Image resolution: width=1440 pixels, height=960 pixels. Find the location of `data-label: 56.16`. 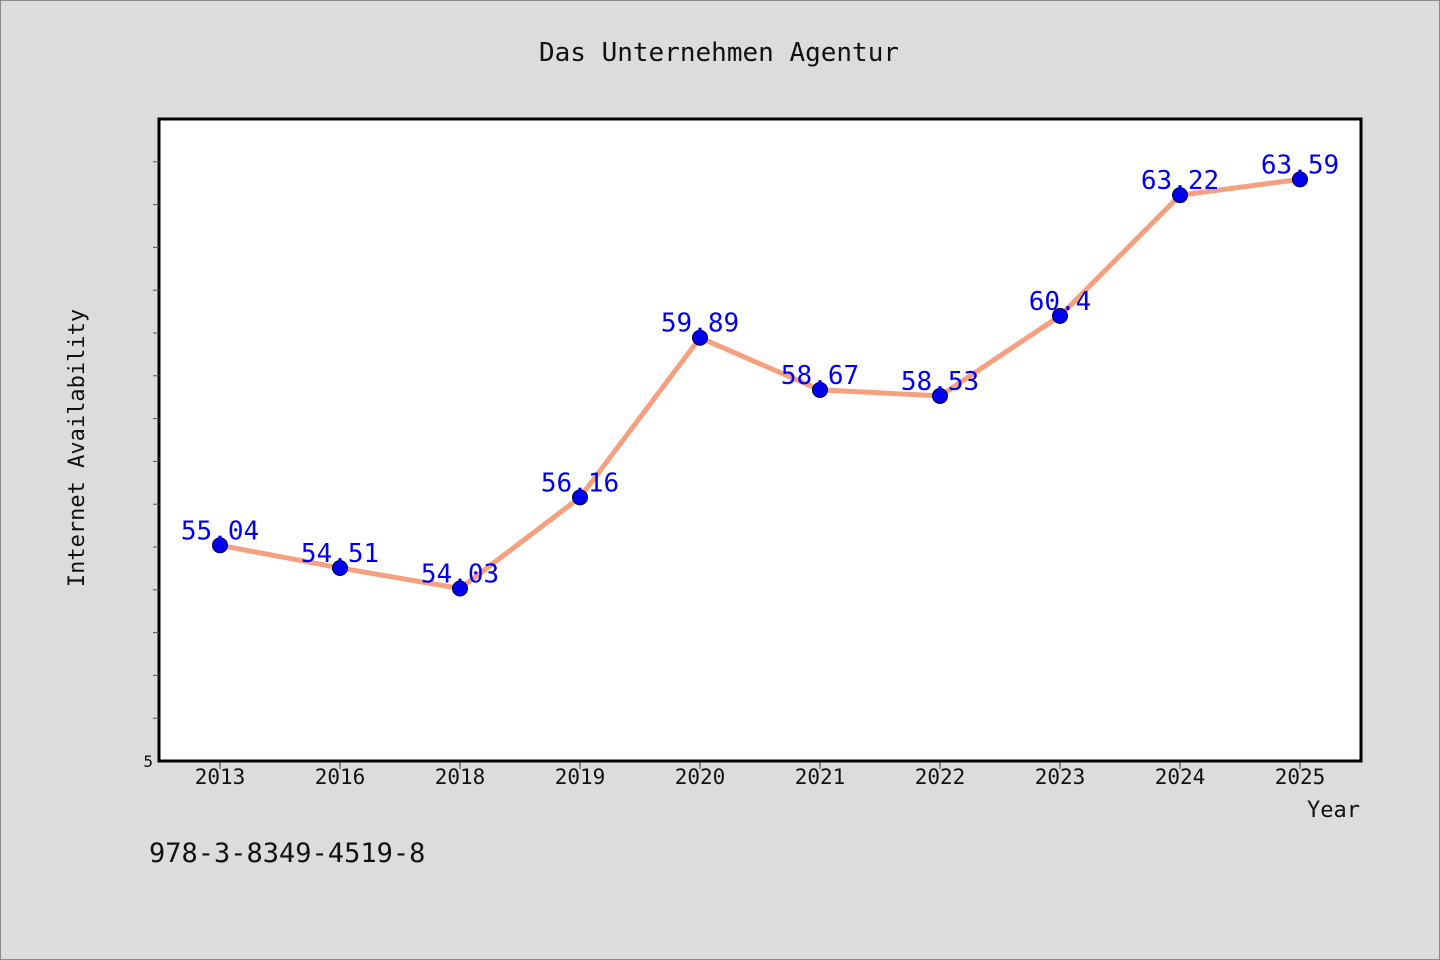

data-label: 56.16 is located at coordinates (580, 483).